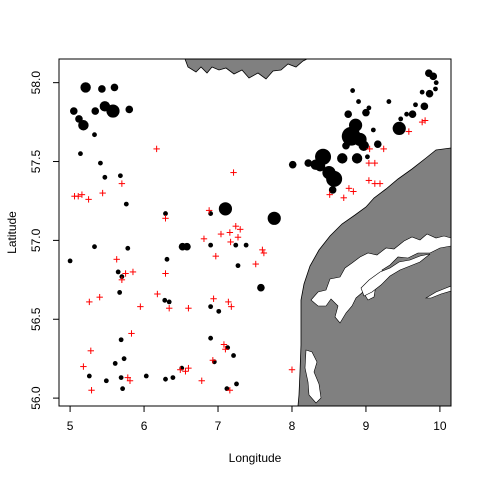 Image resolution: width=480 pixels, height=480 pixels. I want to click on x-tick-label: 5, so click(70, 426).